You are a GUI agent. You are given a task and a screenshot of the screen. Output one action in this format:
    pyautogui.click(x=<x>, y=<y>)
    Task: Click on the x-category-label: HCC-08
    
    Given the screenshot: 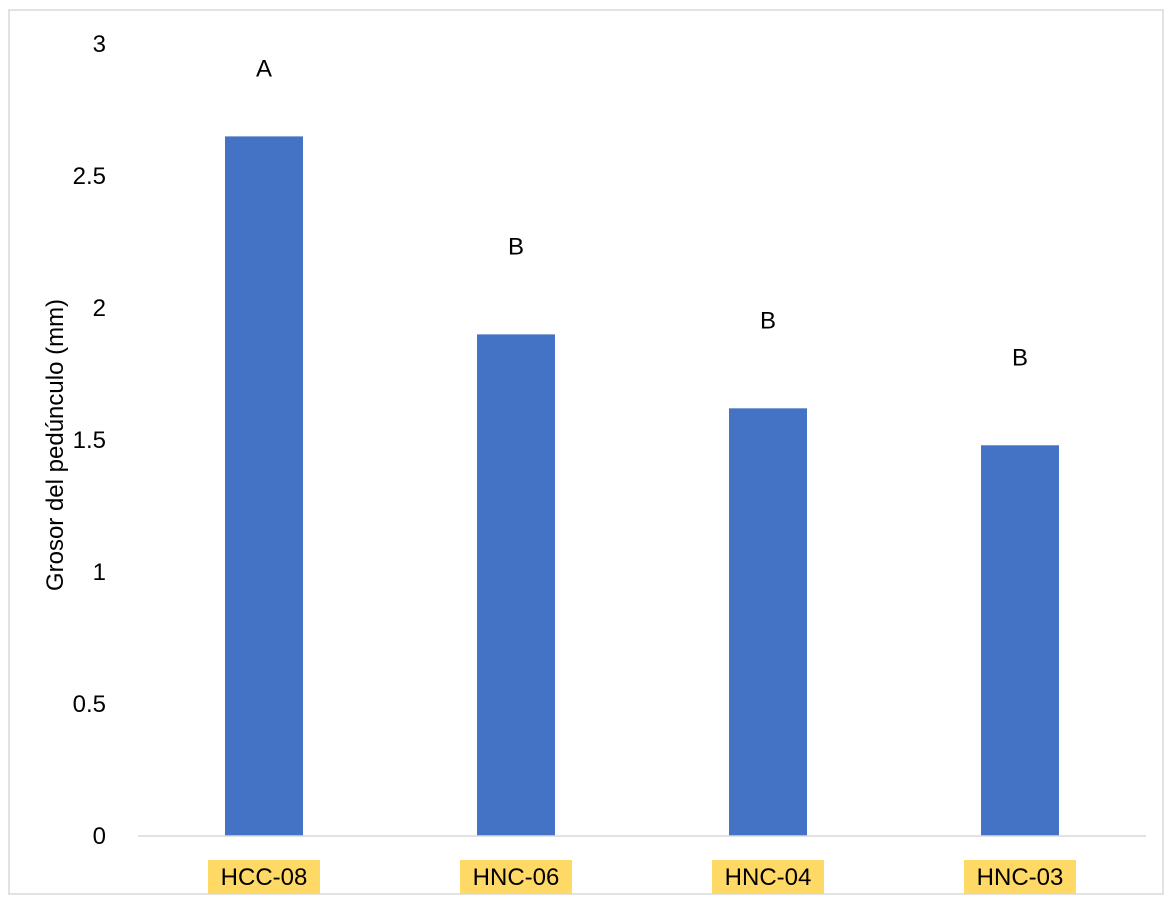 What is the action you would take?
    pyautogui.click(x=264, y=877)
    